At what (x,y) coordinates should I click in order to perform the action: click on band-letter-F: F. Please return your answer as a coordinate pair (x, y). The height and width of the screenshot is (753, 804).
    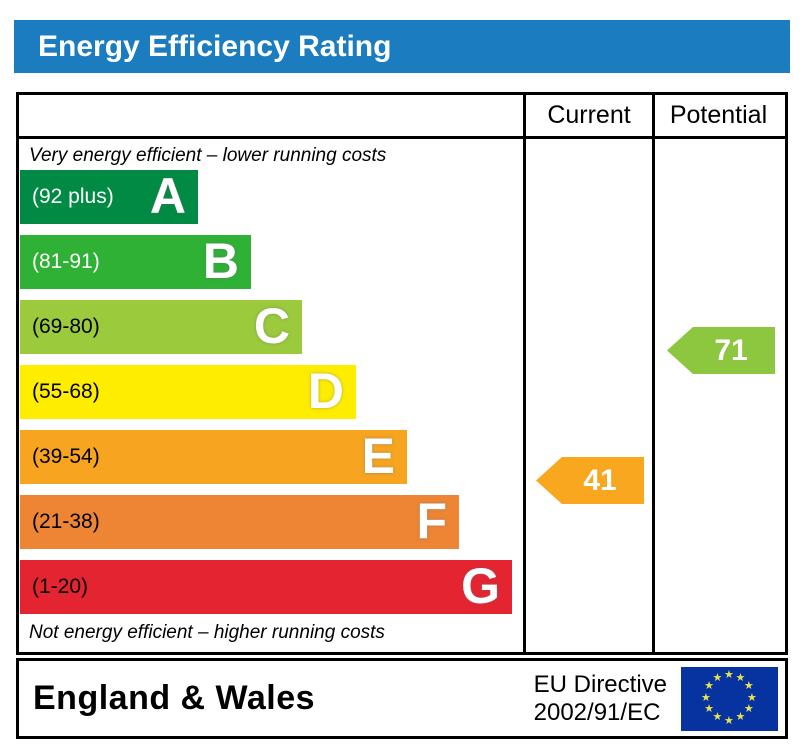
    Looking at the image, I should click on (431, 521).